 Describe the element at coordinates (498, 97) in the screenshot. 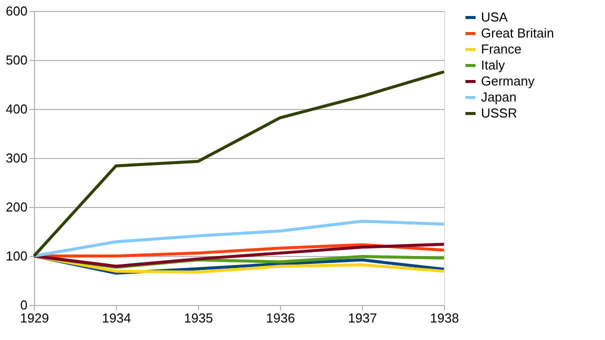

I see `legend-label: Japan` at that location.